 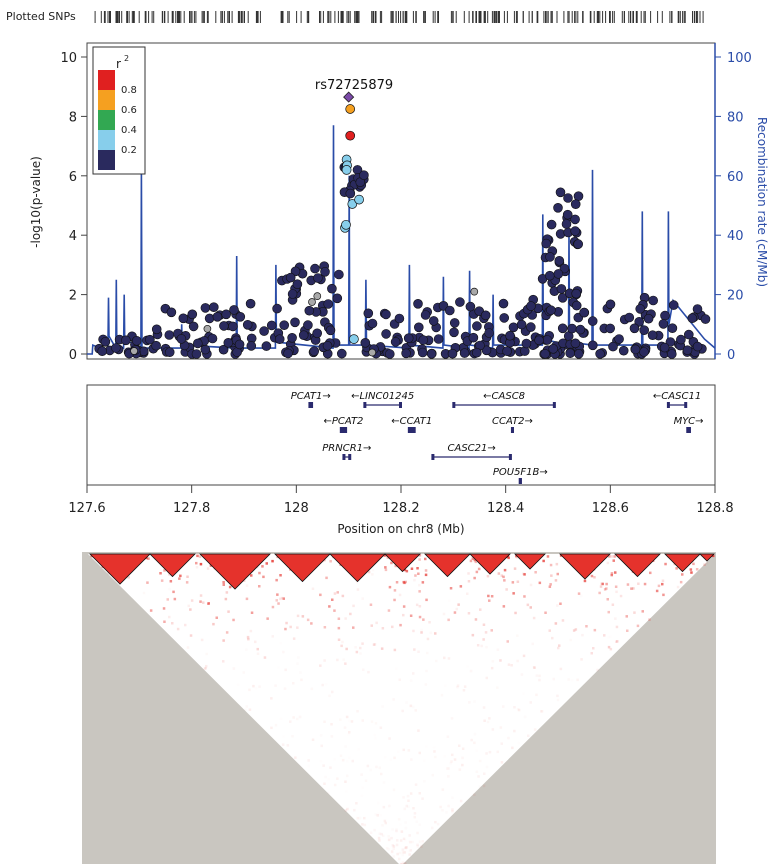 I want to click on right-y-axis: 0 20 40 60 80 100, so click(x=733, y=203).